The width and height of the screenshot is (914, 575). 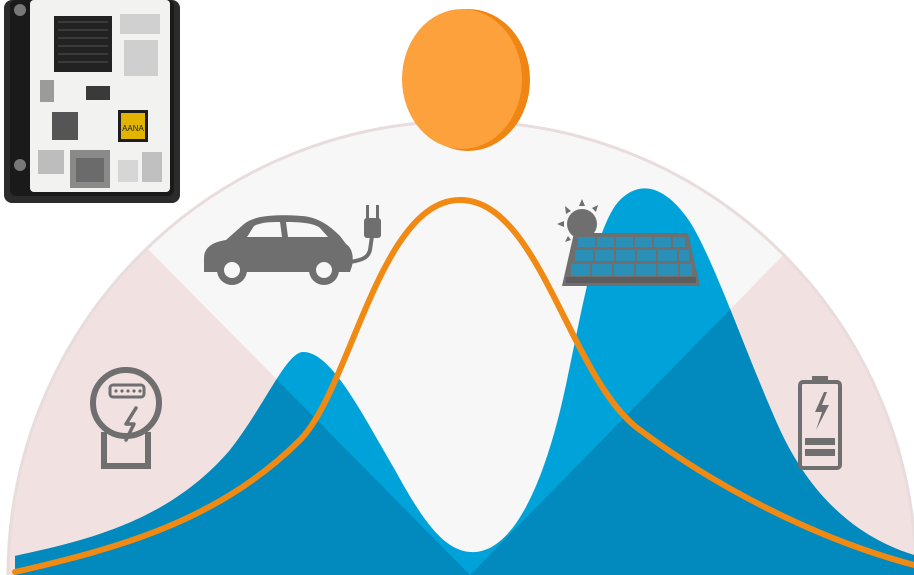 What do you see at coordinates (91, 102) in the screenshot?
I see `single-board-computer-image: AANA` at bounding box center [91, 102].